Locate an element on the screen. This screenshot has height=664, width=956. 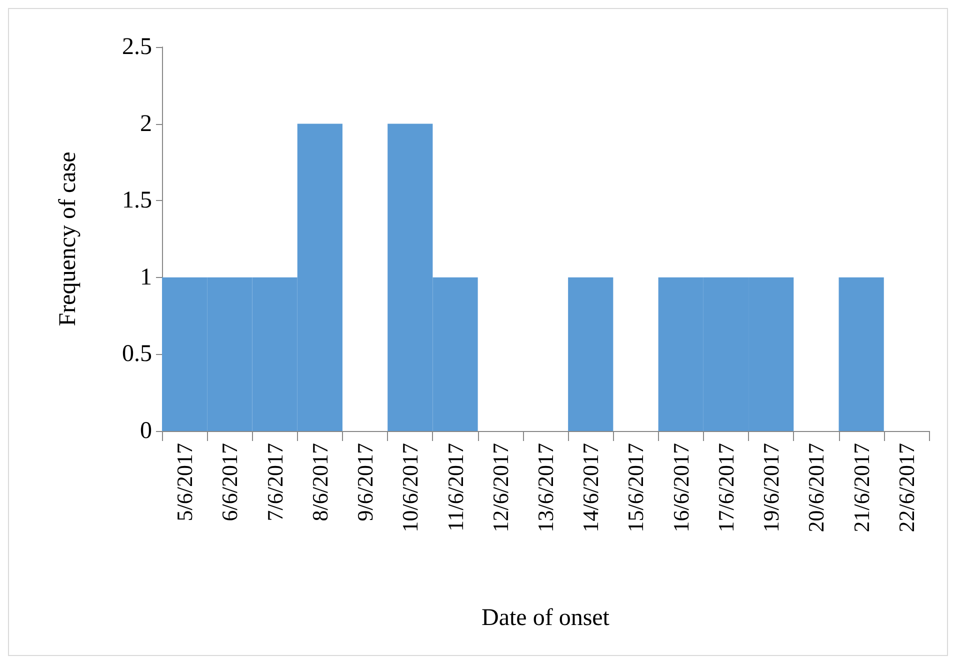
x-tick-label: 21/6/2017 is located at coordinates (861, 487).